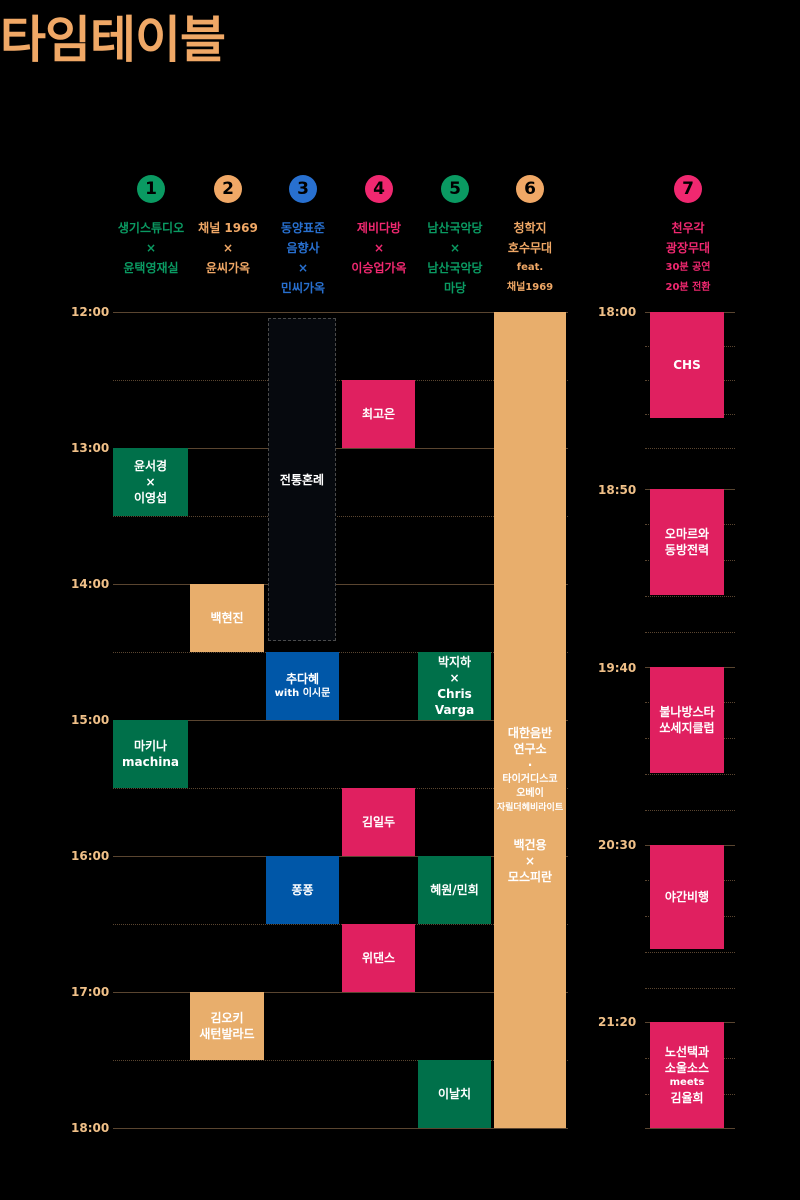  What do you see at coordinates (687, 720) in the screenshot?
I see `performance-block: 불나방스타 쏘세지클럽` at bounding box center [687, 720].